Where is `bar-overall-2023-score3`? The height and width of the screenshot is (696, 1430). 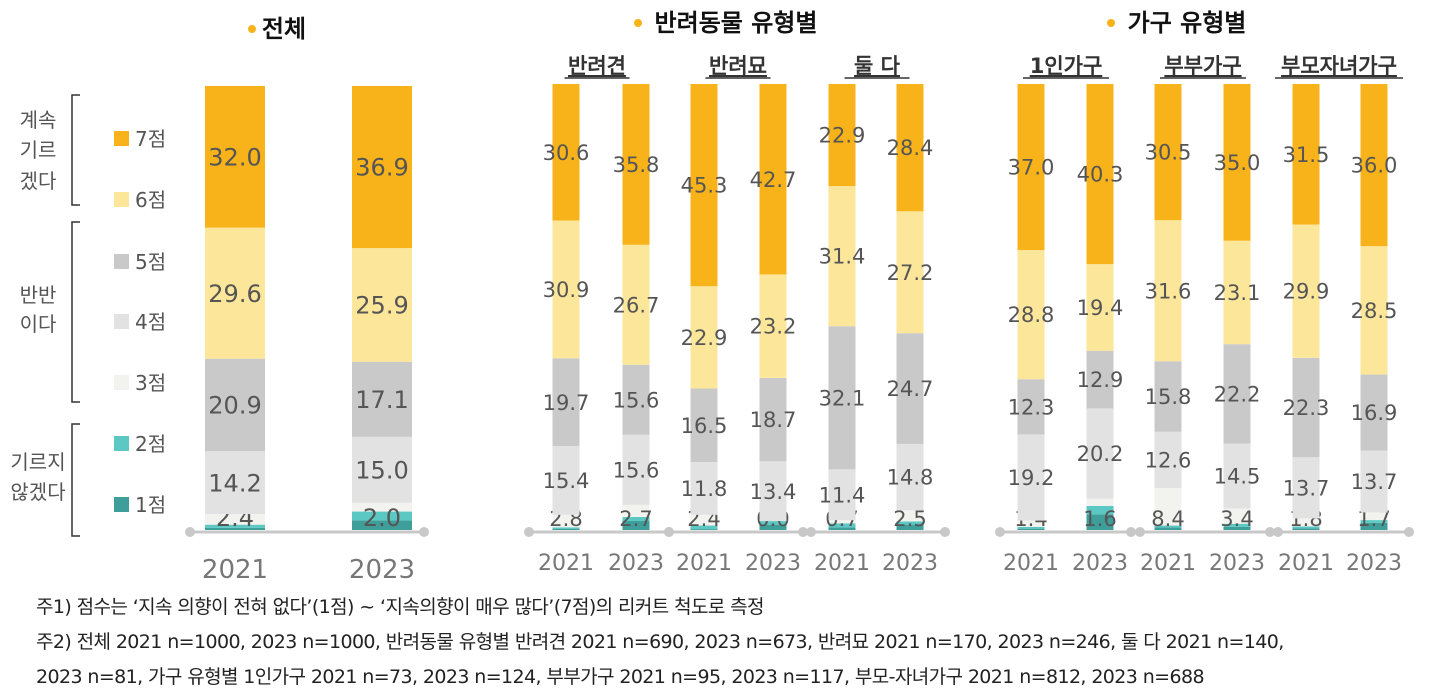
bar-overall-2023-score3 is located at coordinates (382, 507).